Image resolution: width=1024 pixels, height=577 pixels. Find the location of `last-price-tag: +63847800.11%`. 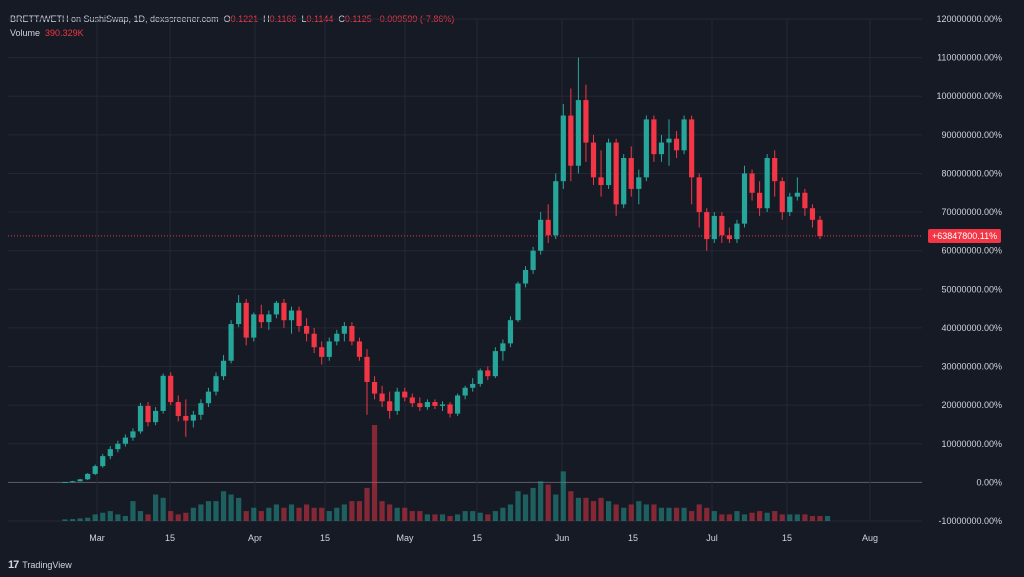

last-price-tag: +63847800.11% is located at coordinates (965, 235).